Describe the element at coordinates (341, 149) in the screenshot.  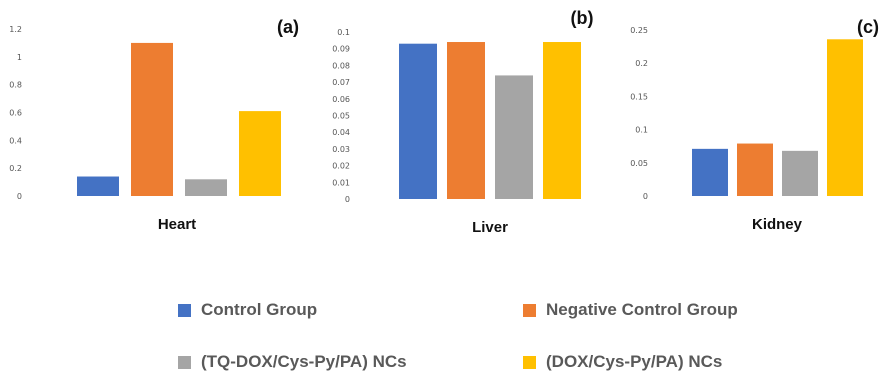
I see `y-tick-label: 0.03` at that location.